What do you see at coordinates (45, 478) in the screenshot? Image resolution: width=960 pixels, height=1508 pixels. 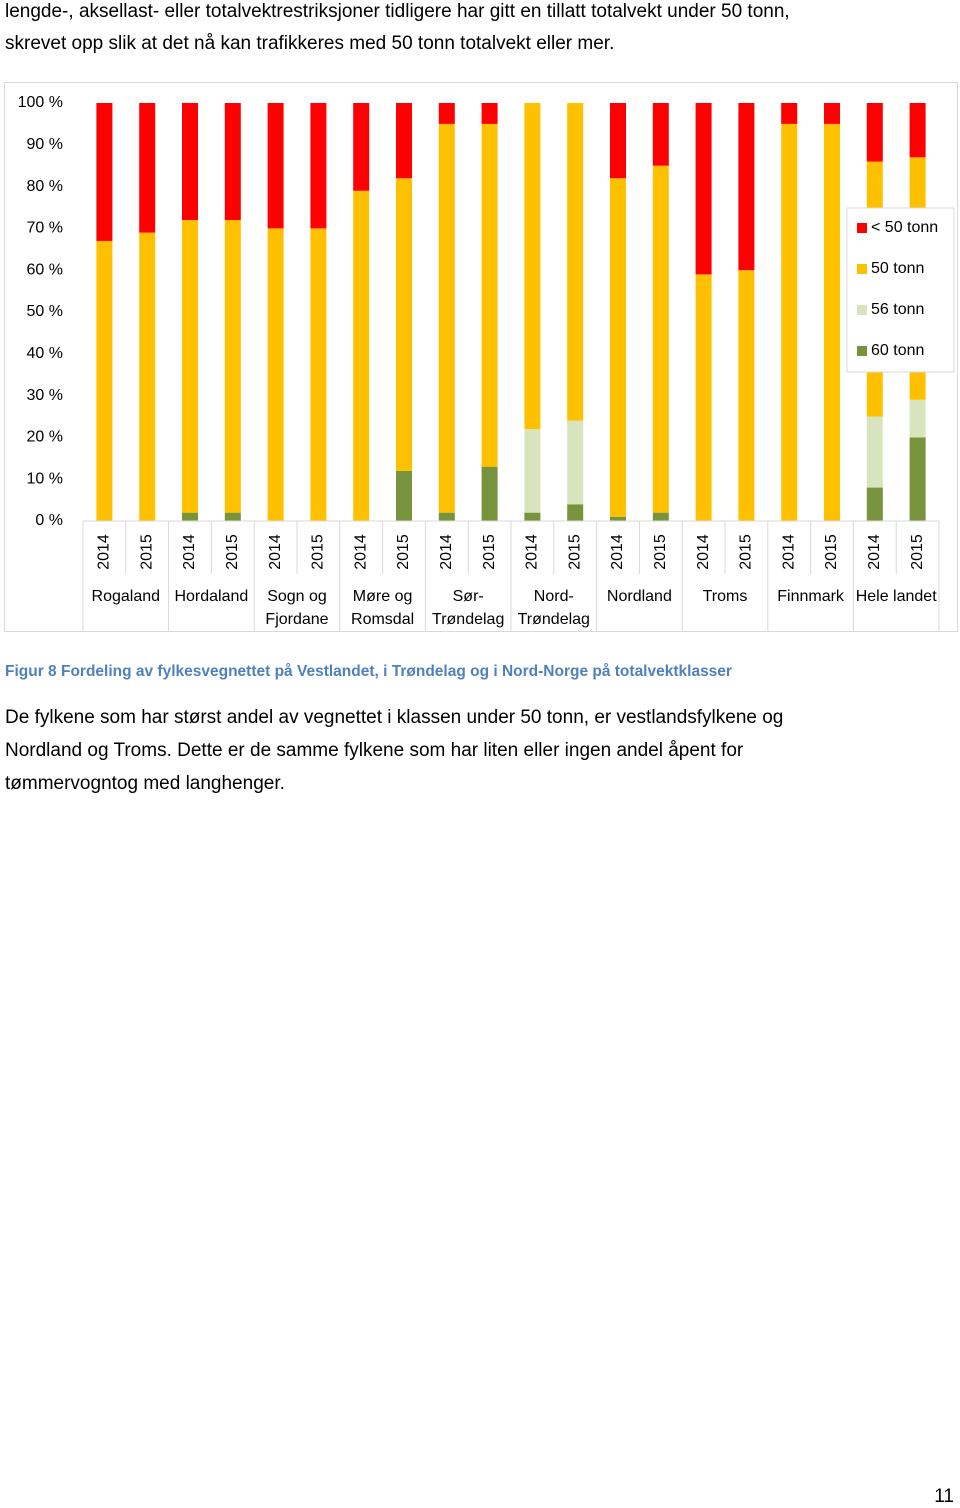 I see `y-tick-label: 10 %` at bounding box center [45, 478].